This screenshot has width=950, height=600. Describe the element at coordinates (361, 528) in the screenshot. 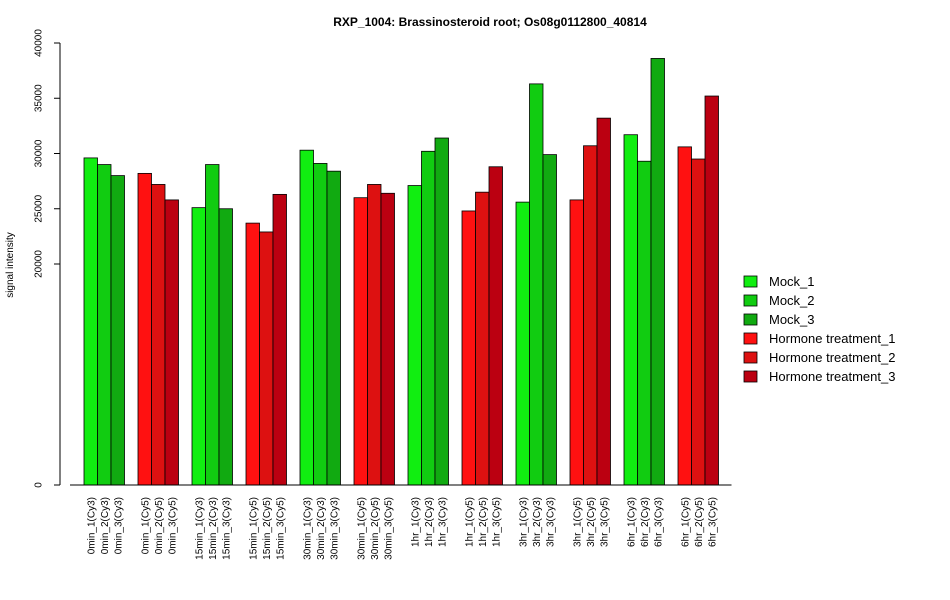

I see `x-tick-label: 30min_1(Cy5)` at that location.